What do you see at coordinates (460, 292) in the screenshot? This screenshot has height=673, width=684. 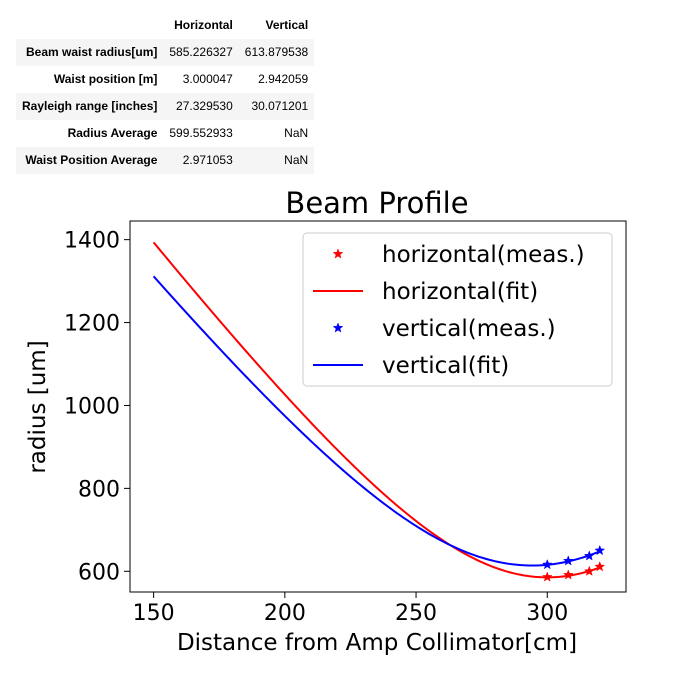 I see `legend-label: horizontal(fit)` at bounding box center [460, 292].